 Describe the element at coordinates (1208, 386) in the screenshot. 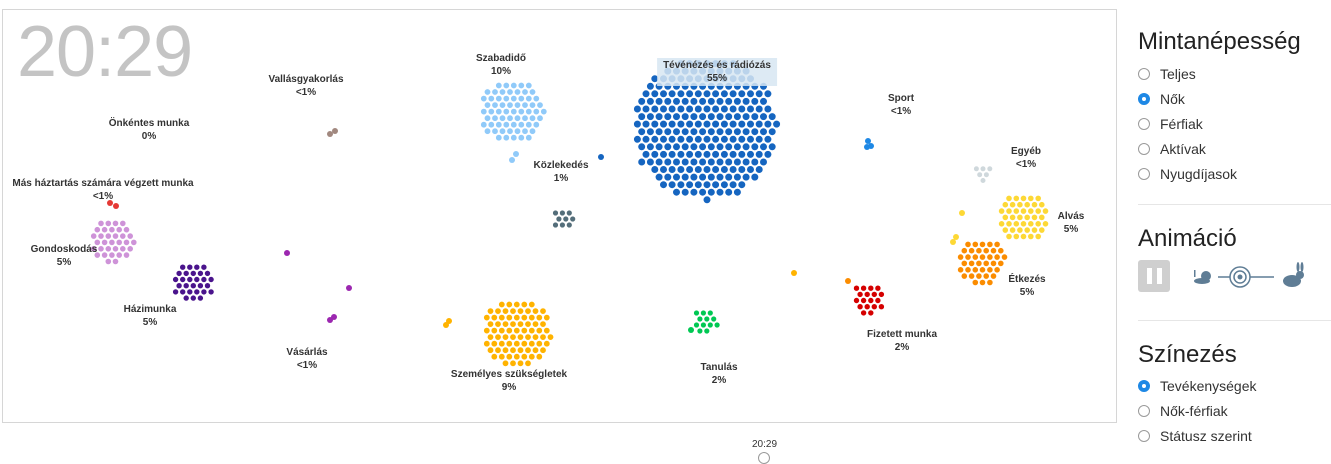

I see `coloring-option-label: Tevékenységek` at that location.